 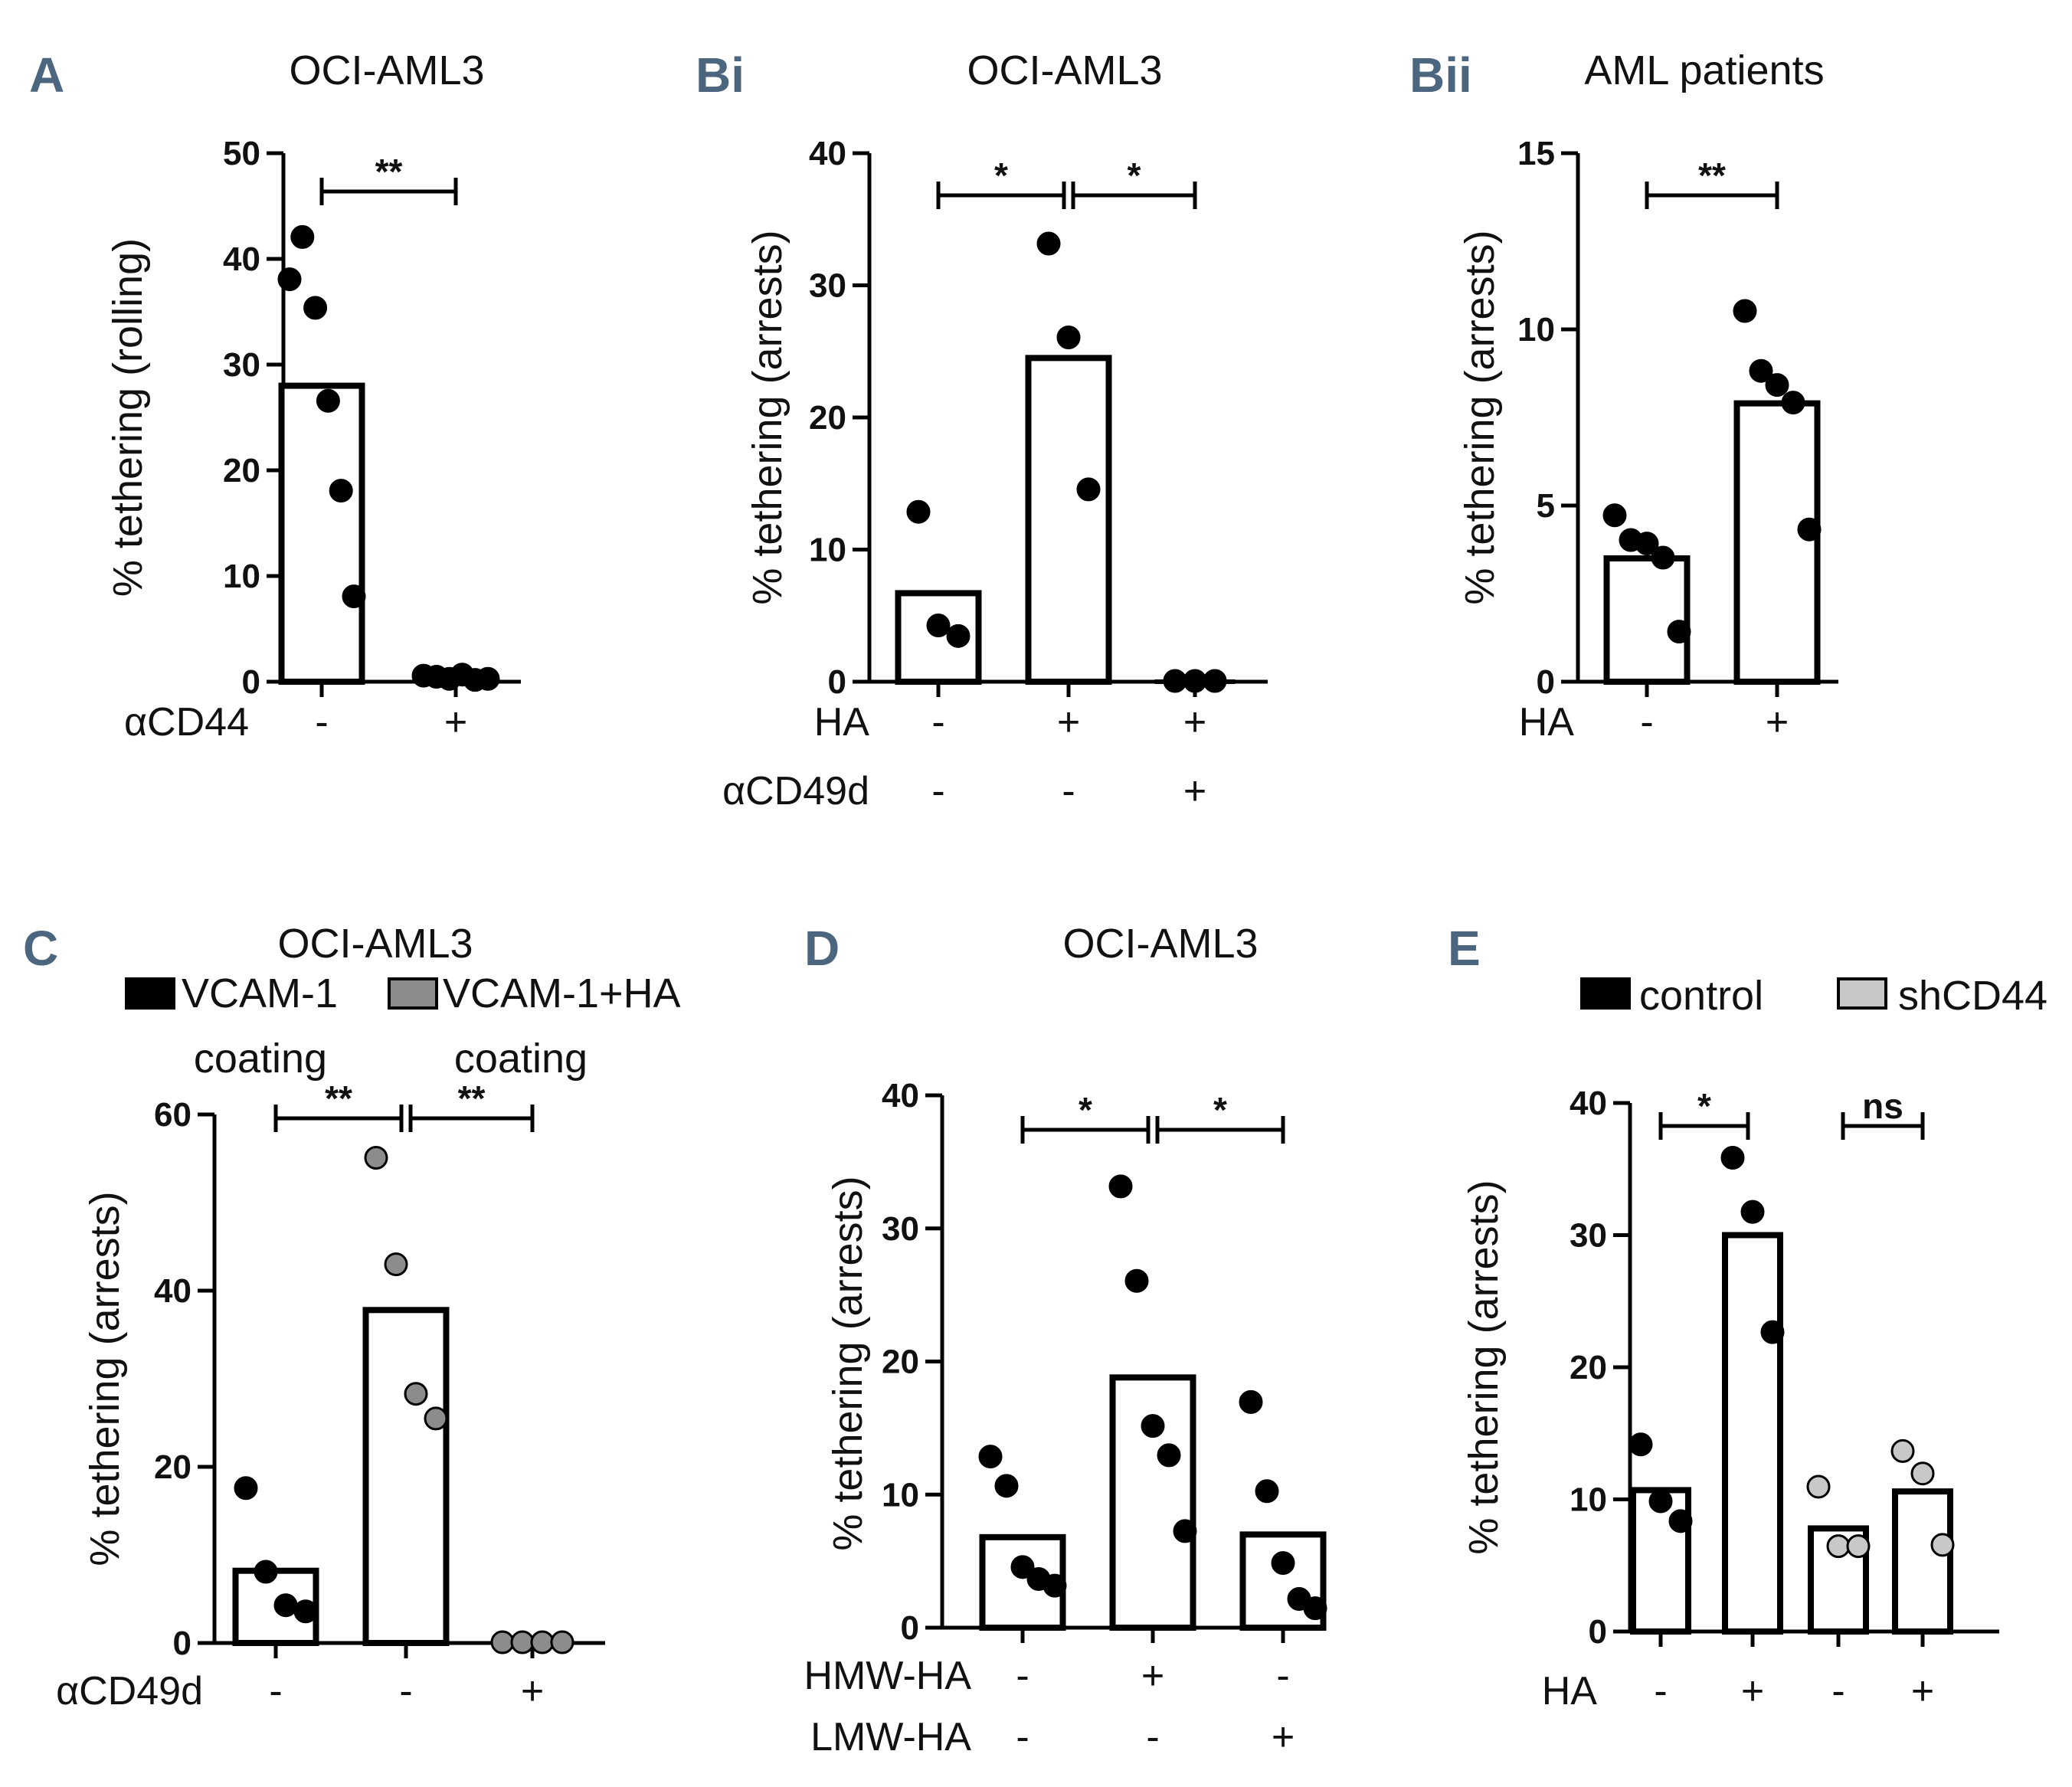 What do you see at coordinates (260, 1059) in the screenshot?
I see `legend-sublabel: coating` at bounding box center [260, 1059].